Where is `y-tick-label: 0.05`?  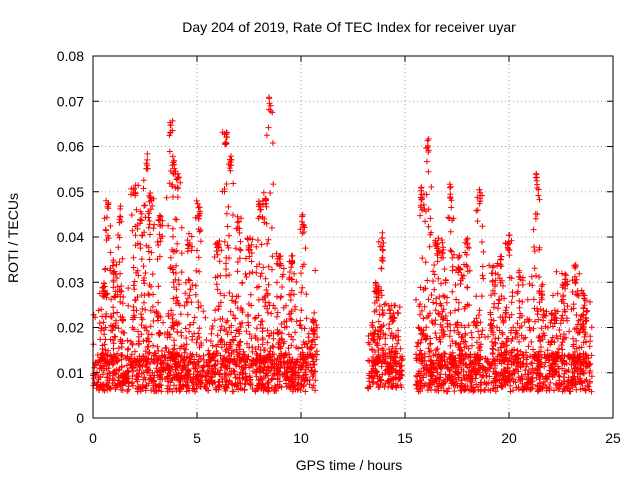
y-tick-label: 0.05 is located at coordinates (70, 192).